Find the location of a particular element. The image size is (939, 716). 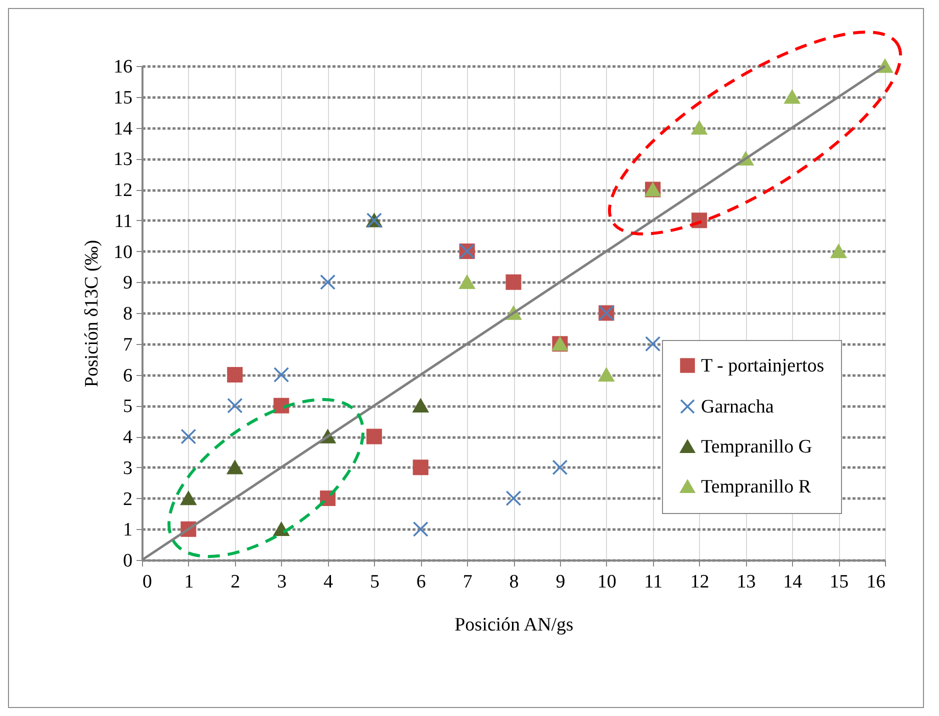

y-tick-label: 7 is located at coordinates (127, 345).